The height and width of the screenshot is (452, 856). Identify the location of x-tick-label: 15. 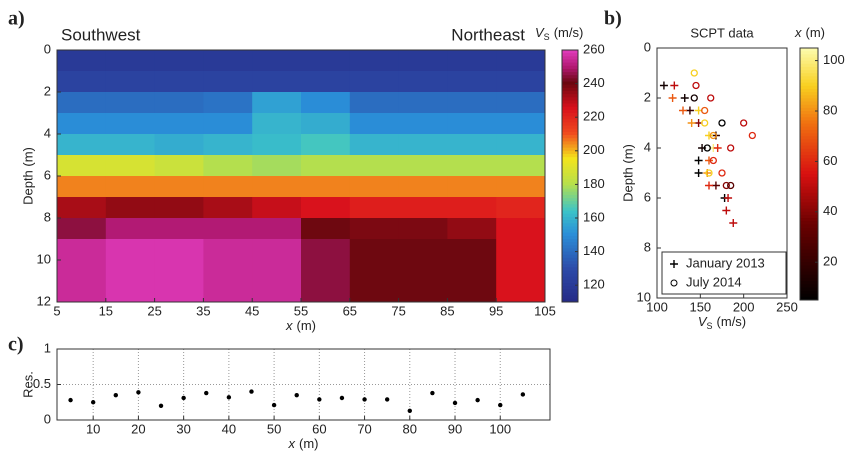
(106, 310).